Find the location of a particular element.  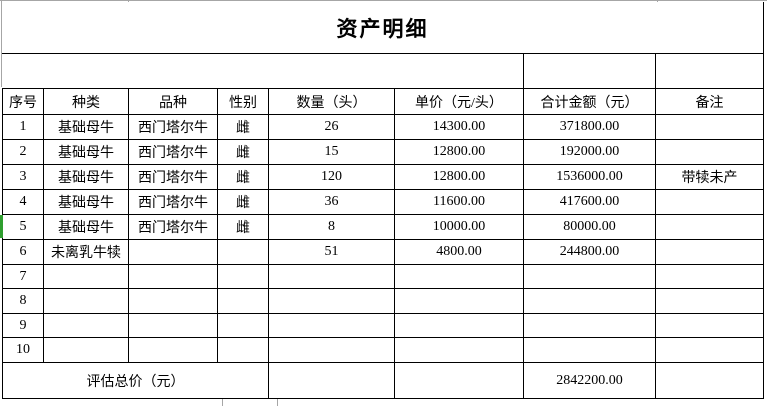

table-row: 9 is located at coordinates (383, 325).